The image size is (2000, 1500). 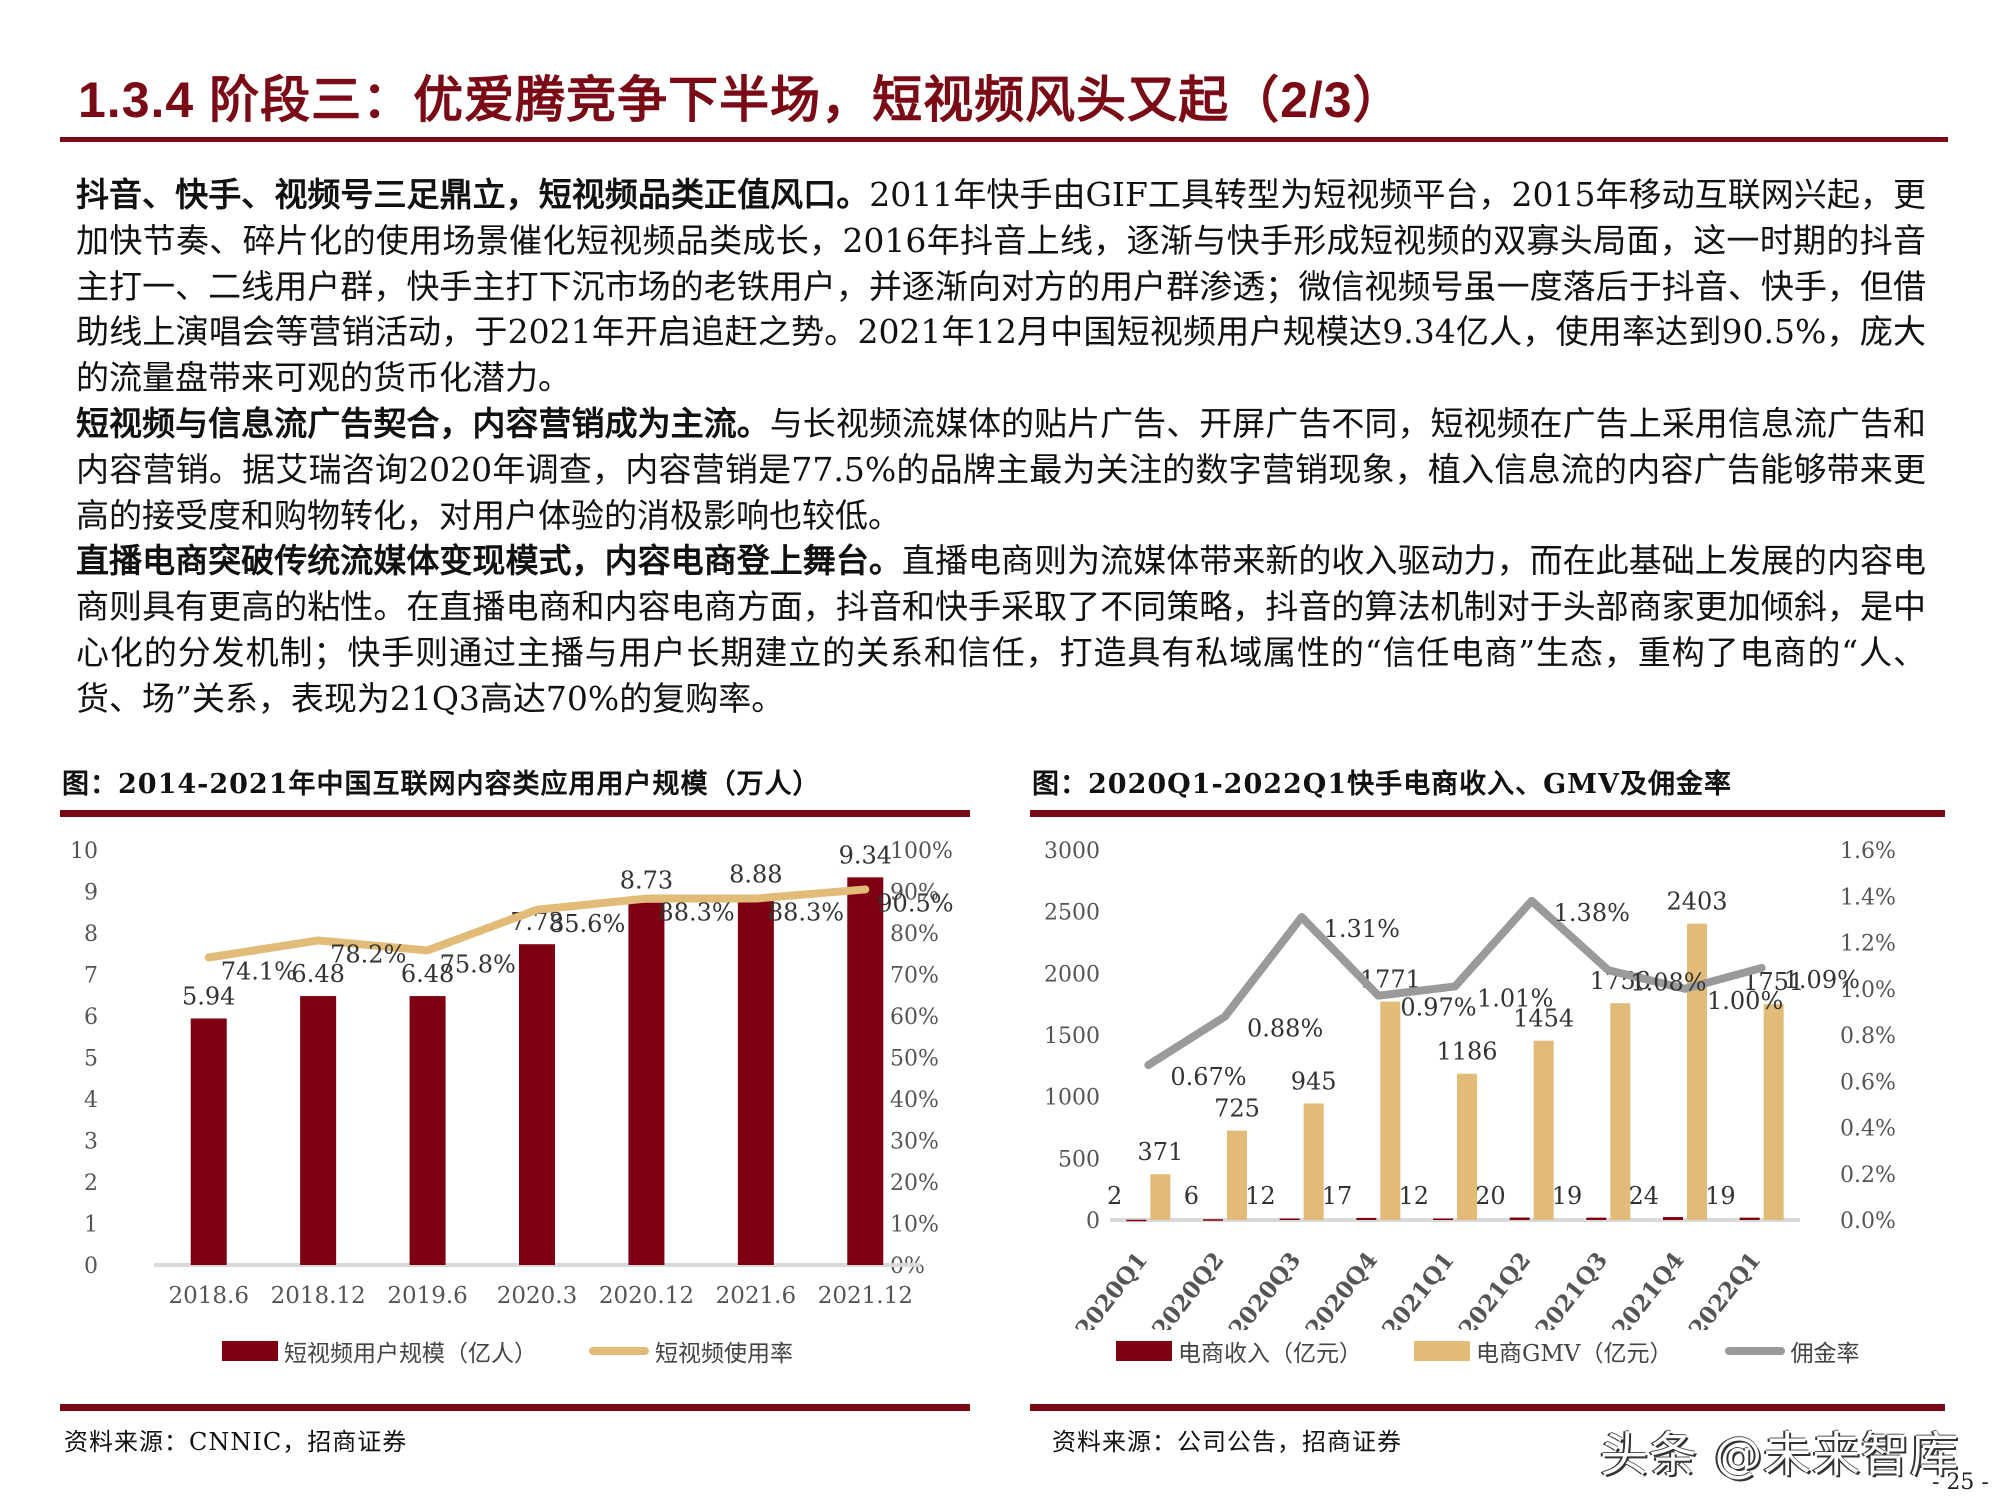 I want to click on legend-item-gmv: 电商GMV（亿元）, so click(x=1543, y=1351).